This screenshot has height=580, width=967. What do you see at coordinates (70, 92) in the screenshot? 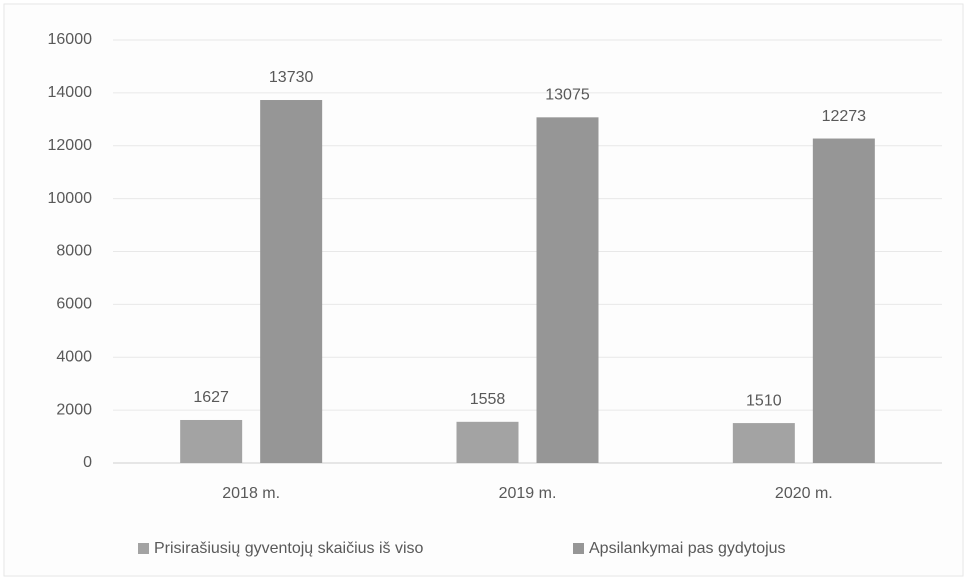
I see `y-tick-label: 14000` at bounding box center [70, 92].